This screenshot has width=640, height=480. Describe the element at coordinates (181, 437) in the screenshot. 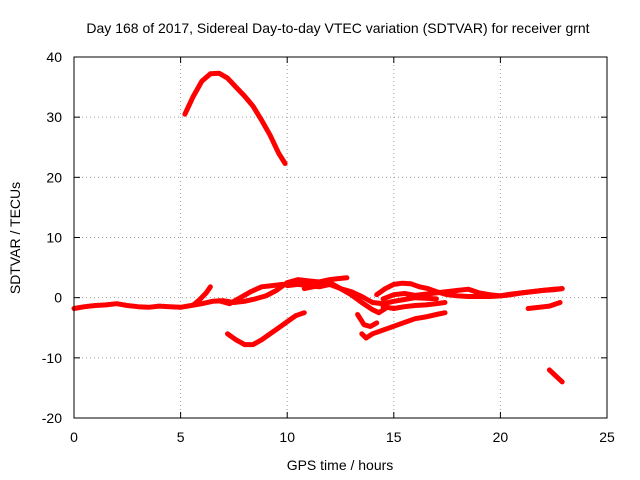

I see `x-tick-label: 5` at that location.